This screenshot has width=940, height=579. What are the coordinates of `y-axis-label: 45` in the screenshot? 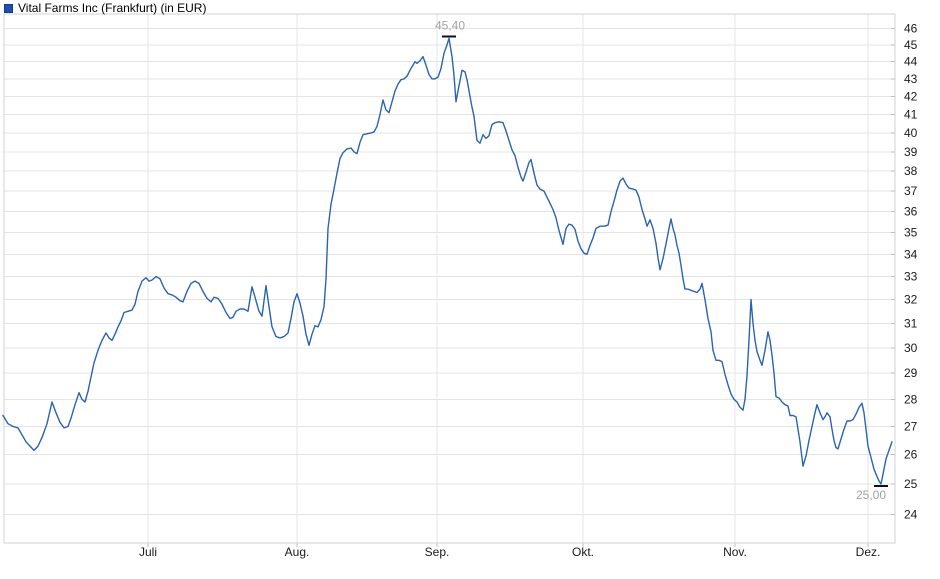 It's located at (911, 45).